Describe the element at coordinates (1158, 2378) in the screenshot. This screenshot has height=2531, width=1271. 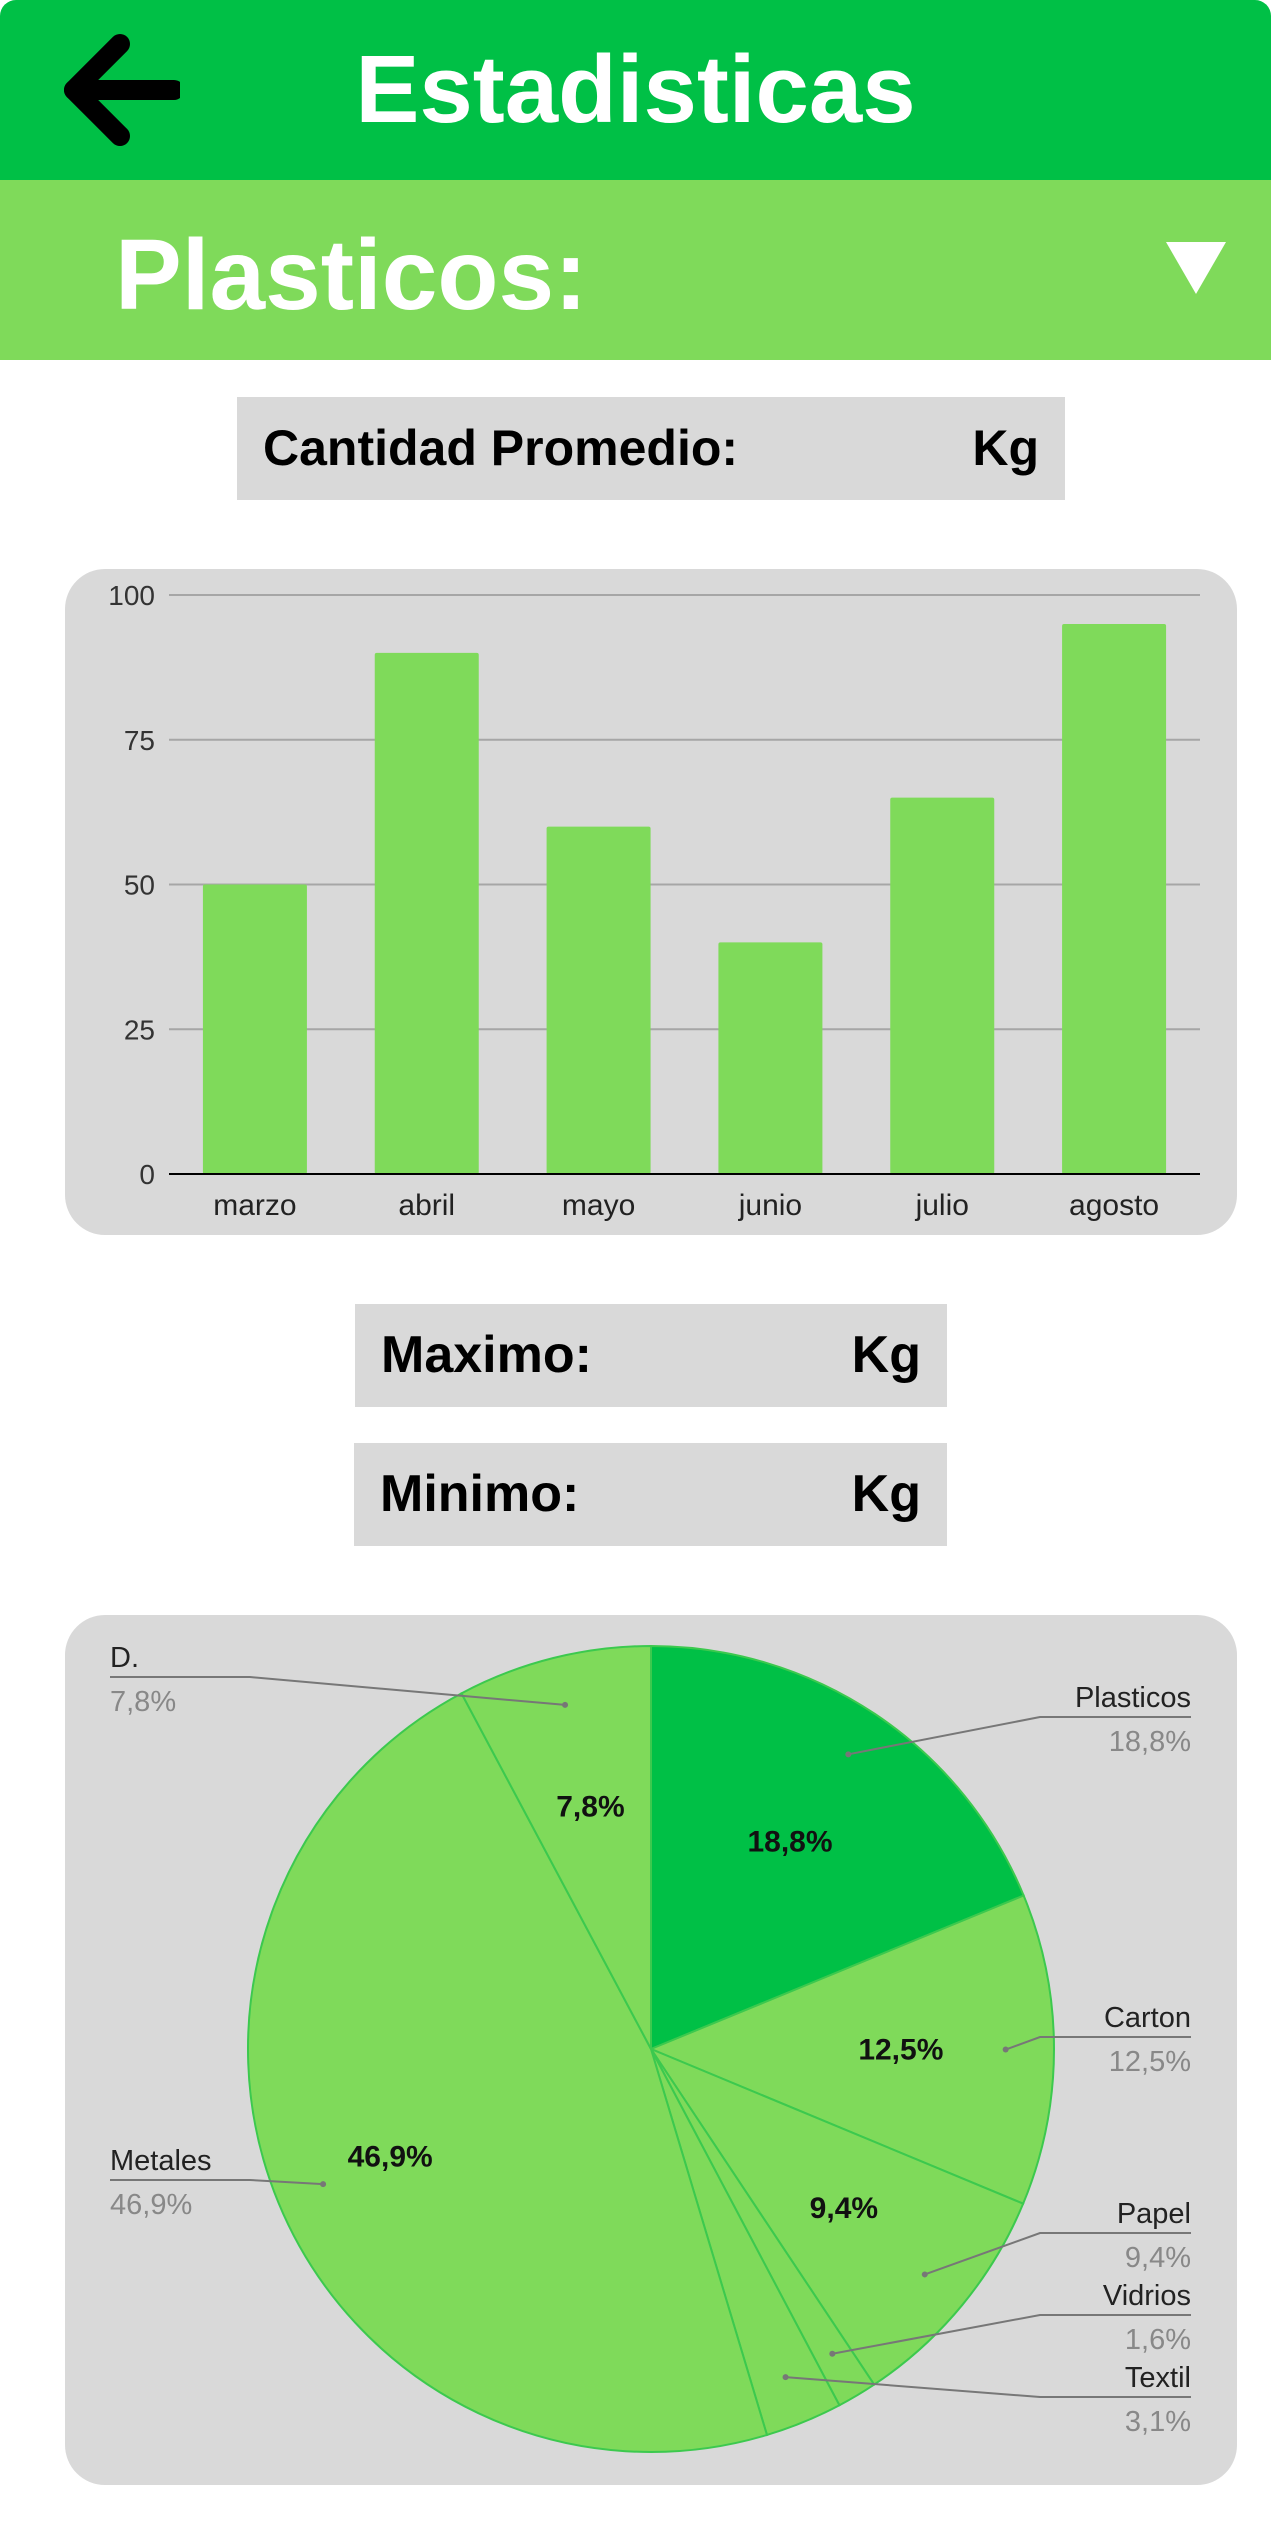
I see `pie-callout-name: Textil` at that location.